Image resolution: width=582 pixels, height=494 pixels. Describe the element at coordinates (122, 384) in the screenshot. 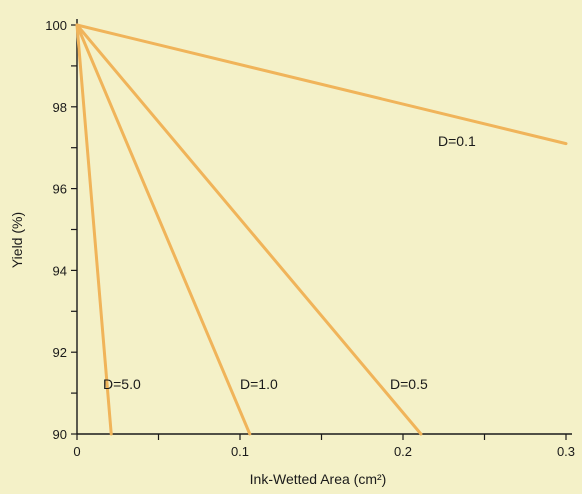

I see `series-label: D=5.0` at that location.